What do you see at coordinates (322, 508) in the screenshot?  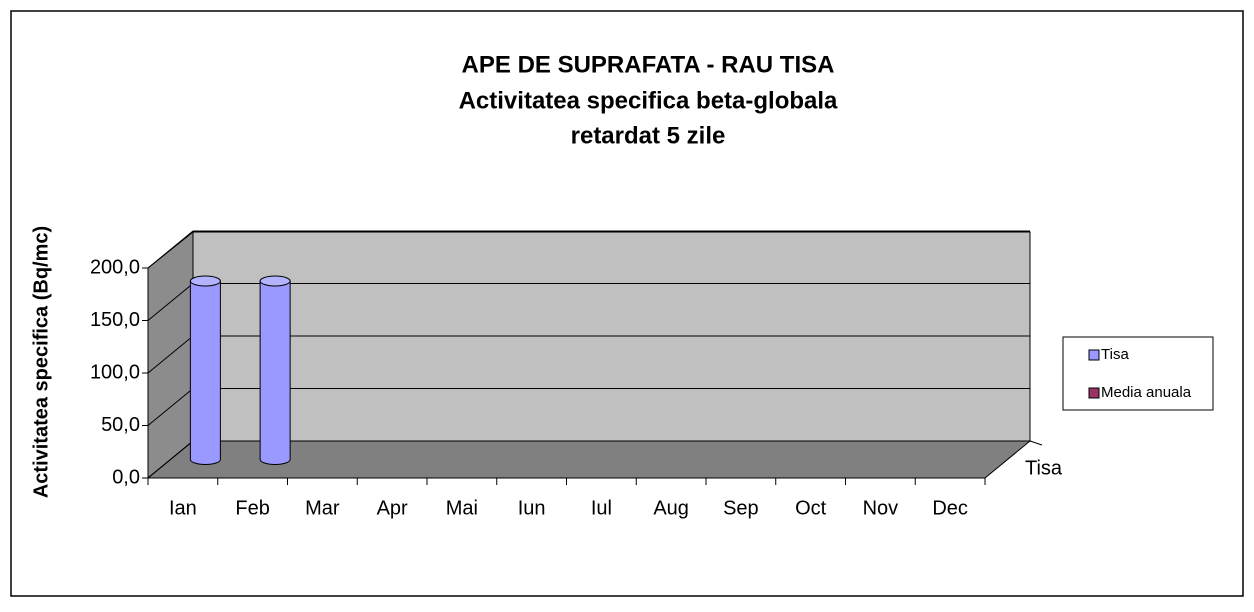 I see `x-tick-label: Mar` at bounding box center [322, 508].